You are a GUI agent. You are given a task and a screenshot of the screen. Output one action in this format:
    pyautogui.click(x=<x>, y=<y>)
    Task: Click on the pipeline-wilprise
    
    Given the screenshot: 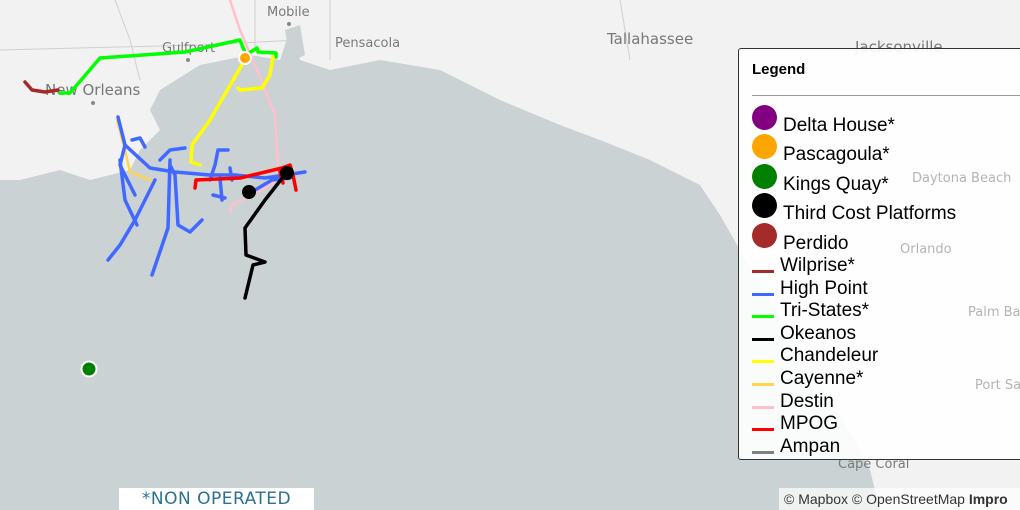 What is the action you would take?
    pyautogui.click(x=41, y=87)
    